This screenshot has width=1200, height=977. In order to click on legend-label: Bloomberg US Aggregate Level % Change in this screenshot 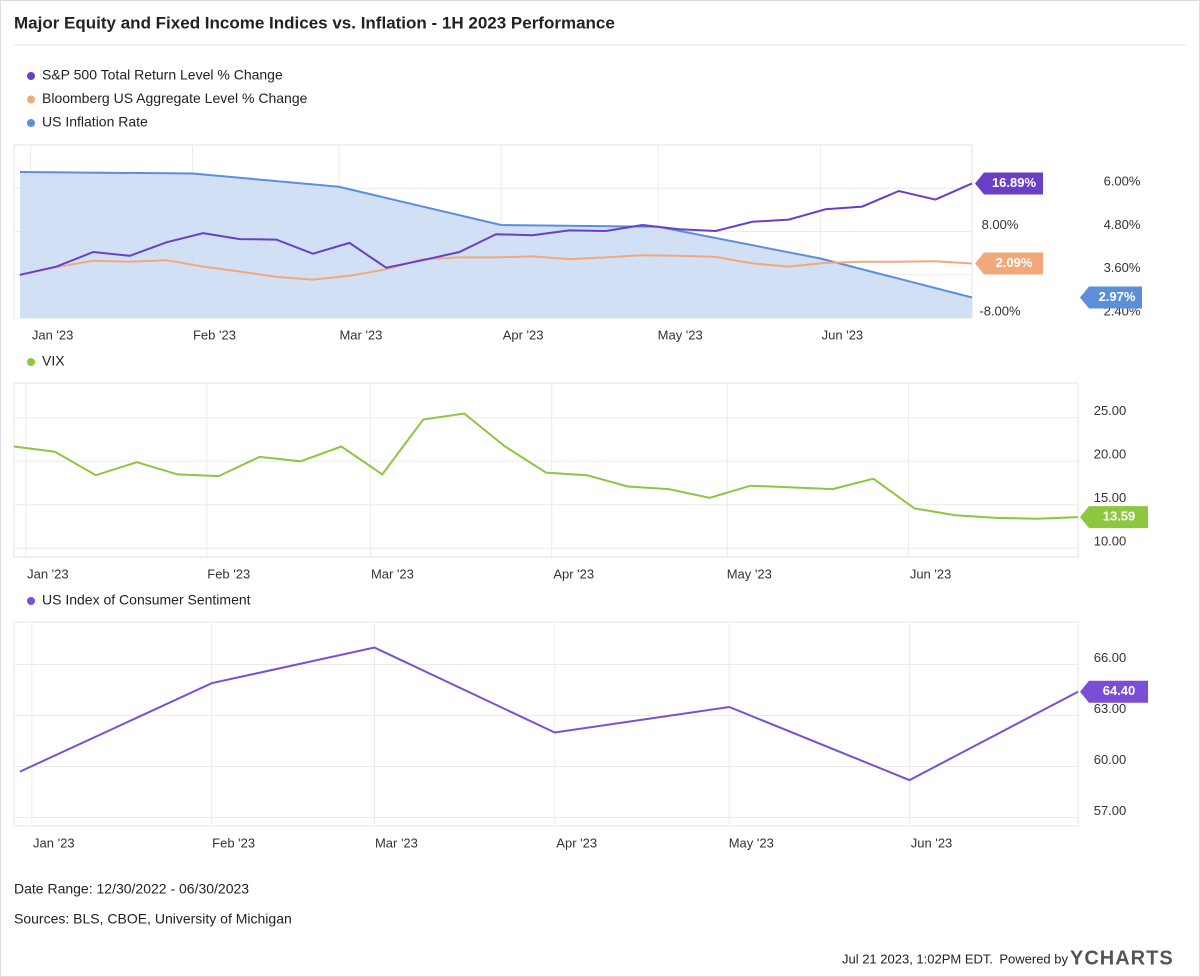, I will do `click(175, 98)`.